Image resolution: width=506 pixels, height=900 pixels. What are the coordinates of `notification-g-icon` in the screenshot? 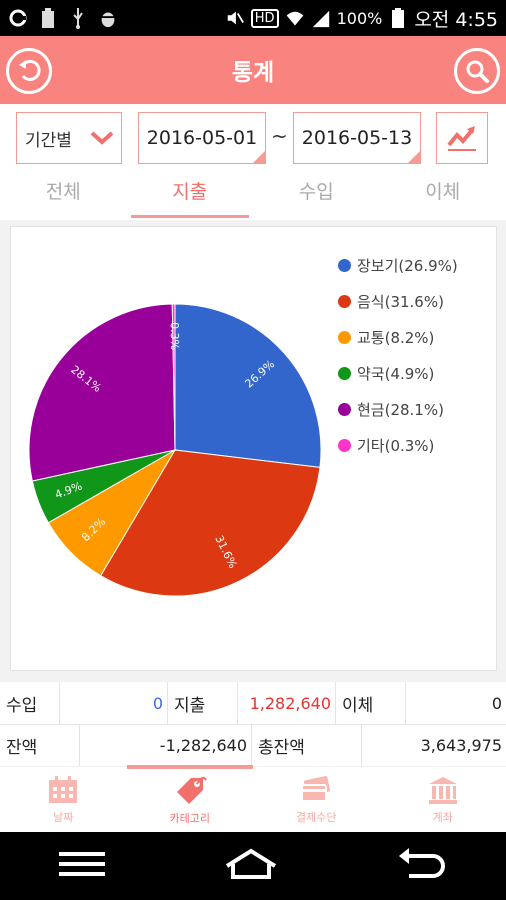 It's located at (18, 18).